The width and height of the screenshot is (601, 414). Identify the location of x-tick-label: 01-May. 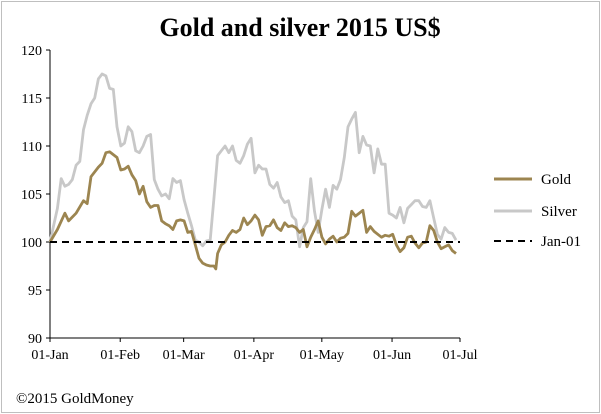
(322, 355).